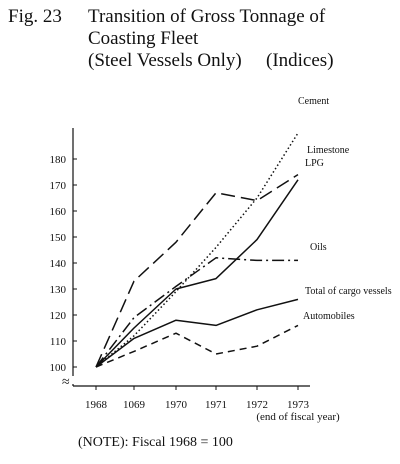 The height and width of the screenshot is (464, 400). What do you see at coordinates (257, 405) in the screenshot?
I see `x-tick-label-1972: 1972` at bounding box center [257, 405].